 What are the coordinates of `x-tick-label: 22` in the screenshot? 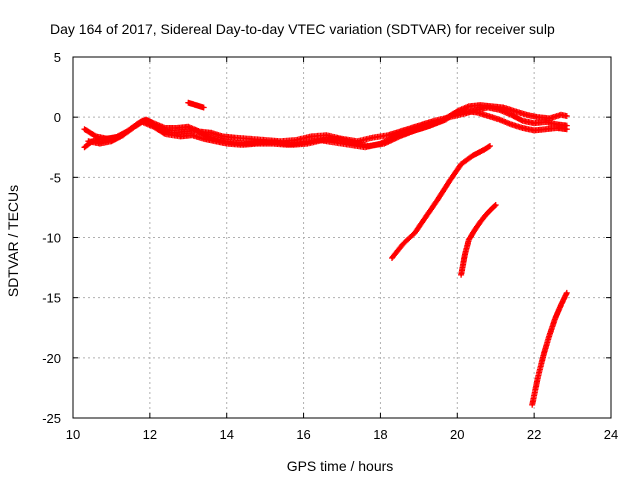 It's located at (534, 434).